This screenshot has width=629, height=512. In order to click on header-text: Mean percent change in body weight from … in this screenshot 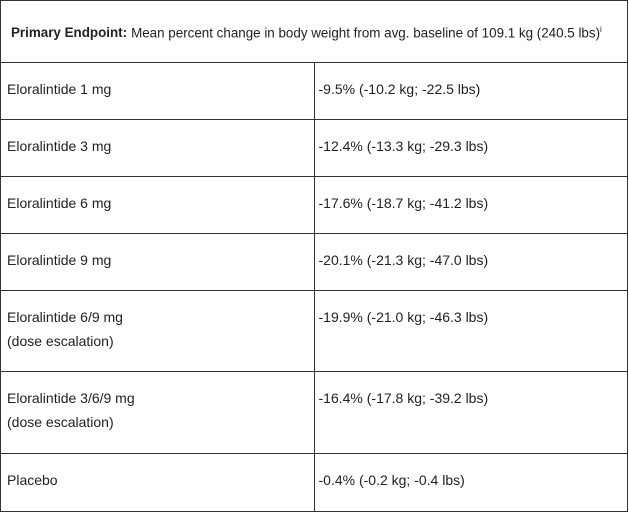, I will do `click(366, 33)`.